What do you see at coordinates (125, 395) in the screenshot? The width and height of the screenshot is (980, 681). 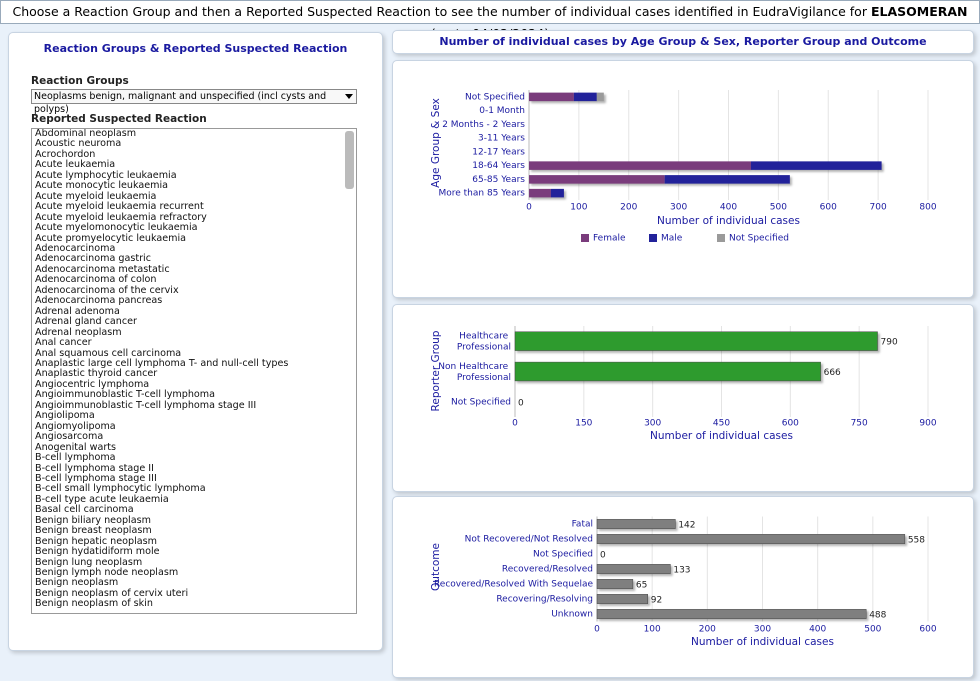 I see `reaction-item: Angioimmunoblastic T-cell lymphoma` at bounding box center [125, 395].